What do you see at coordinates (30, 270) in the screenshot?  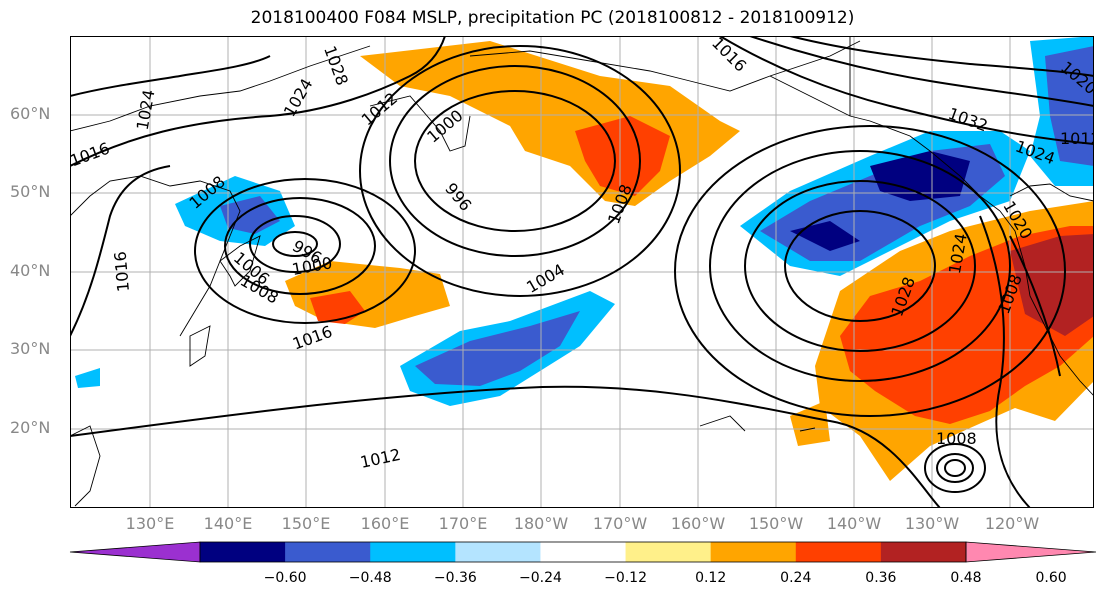 I see `lat-tick-label: 40°N` at bounding box center [30, 270].